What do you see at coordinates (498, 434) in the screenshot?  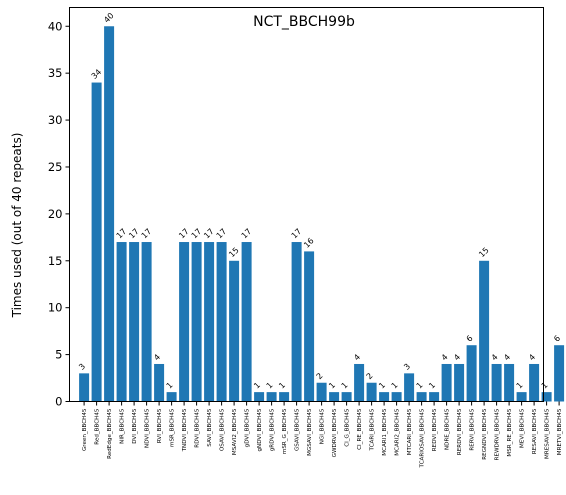 I see `x-tick-label: REWDRVI_BBCH45` at bounding box center [498, 434].